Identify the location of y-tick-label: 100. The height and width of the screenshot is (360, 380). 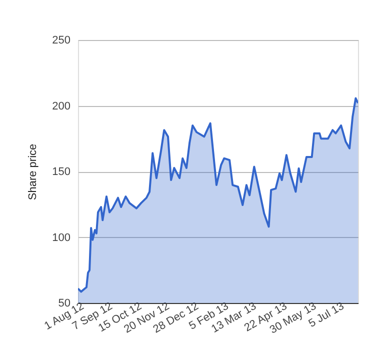
(61, 238).